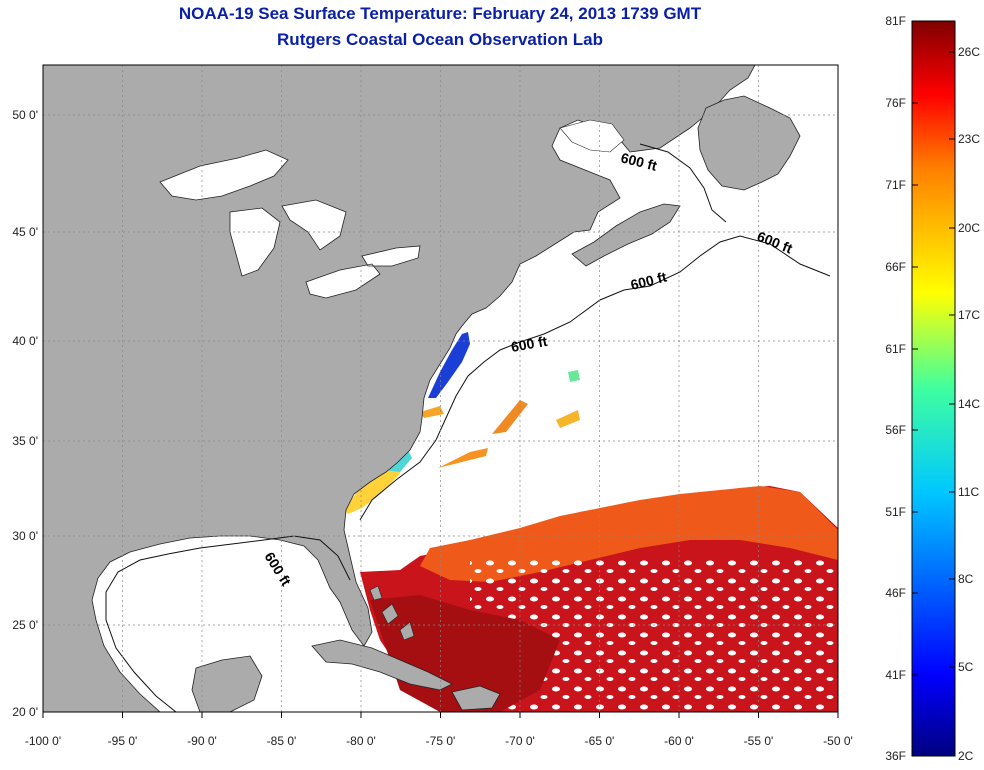  I want to click on colorbar-f-label: 81F, so click(895, 21).